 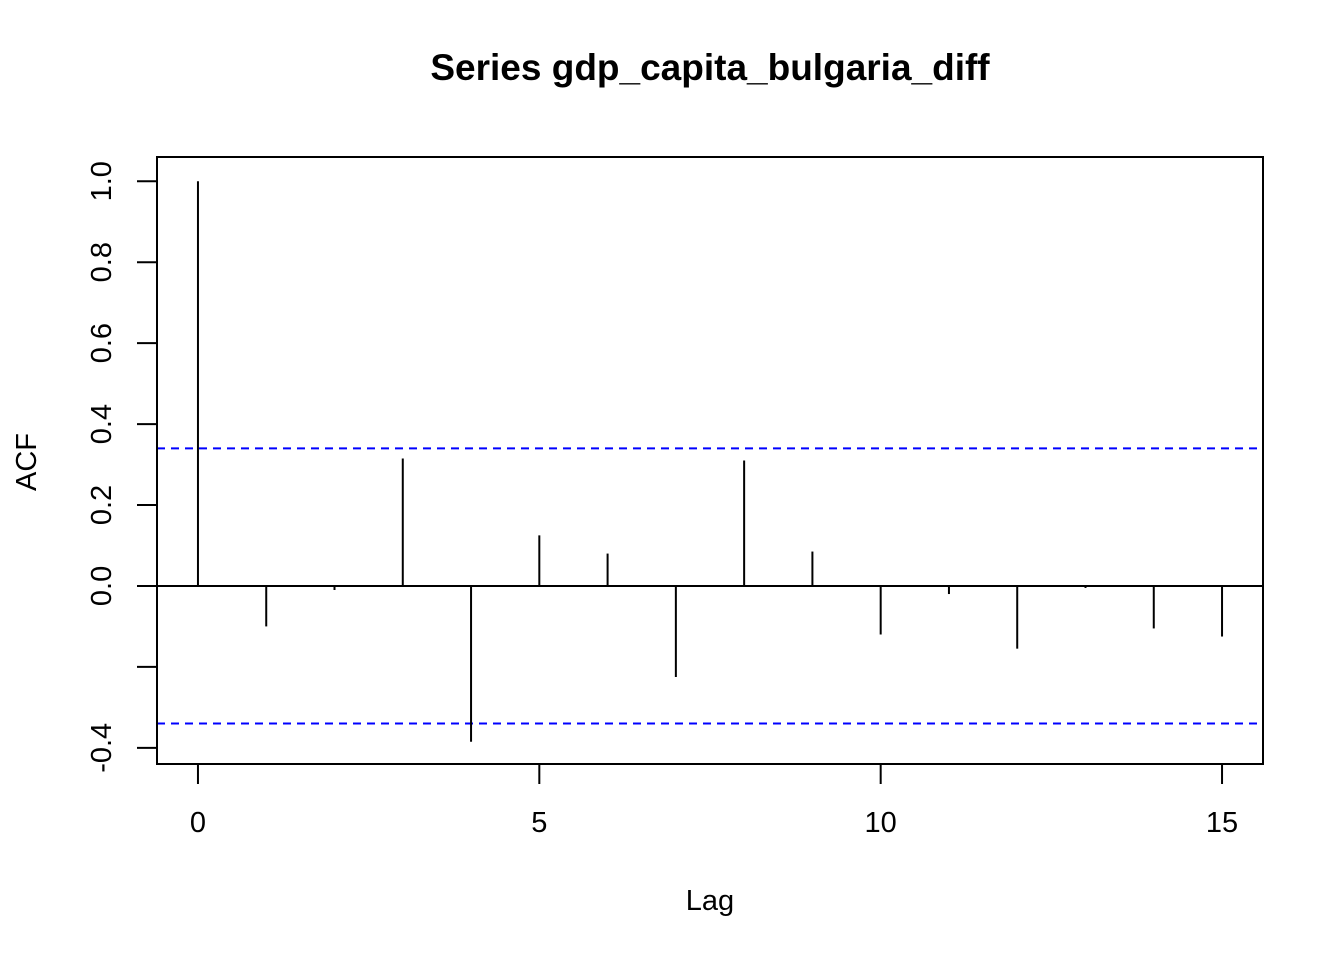 What do you see at coordinates (102, 181) in the screenshot?
I see `y-tick-label: 1.0` at bounding box center [102, 181].